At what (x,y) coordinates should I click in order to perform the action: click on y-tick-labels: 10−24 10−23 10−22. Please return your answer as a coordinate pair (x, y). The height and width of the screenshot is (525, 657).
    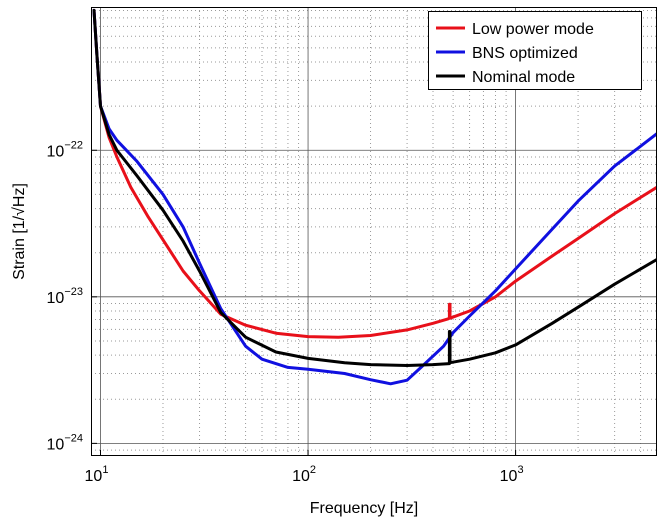
    Looking at the image, I should click on (65, 296).